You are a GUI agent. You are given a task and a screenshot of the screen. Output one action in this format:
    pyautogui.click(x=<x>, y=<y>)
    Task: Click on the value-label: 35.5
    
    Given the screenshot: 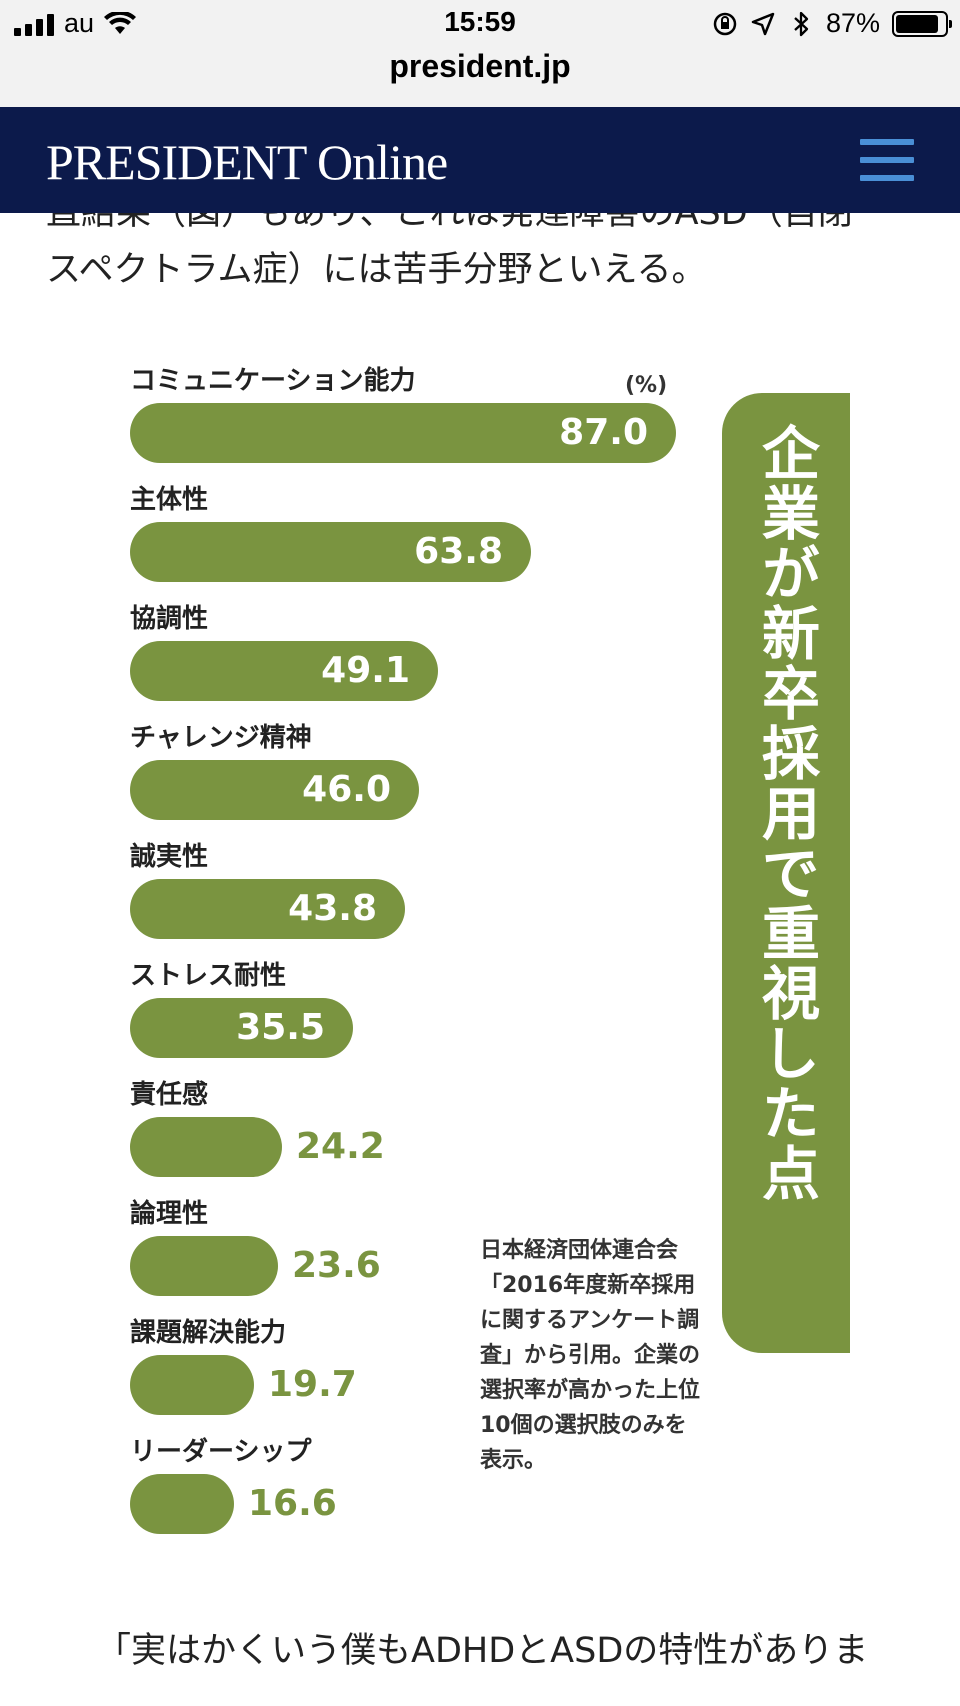 What is the action you would take?
    pyautogui.click(x=280, y=1027)
    